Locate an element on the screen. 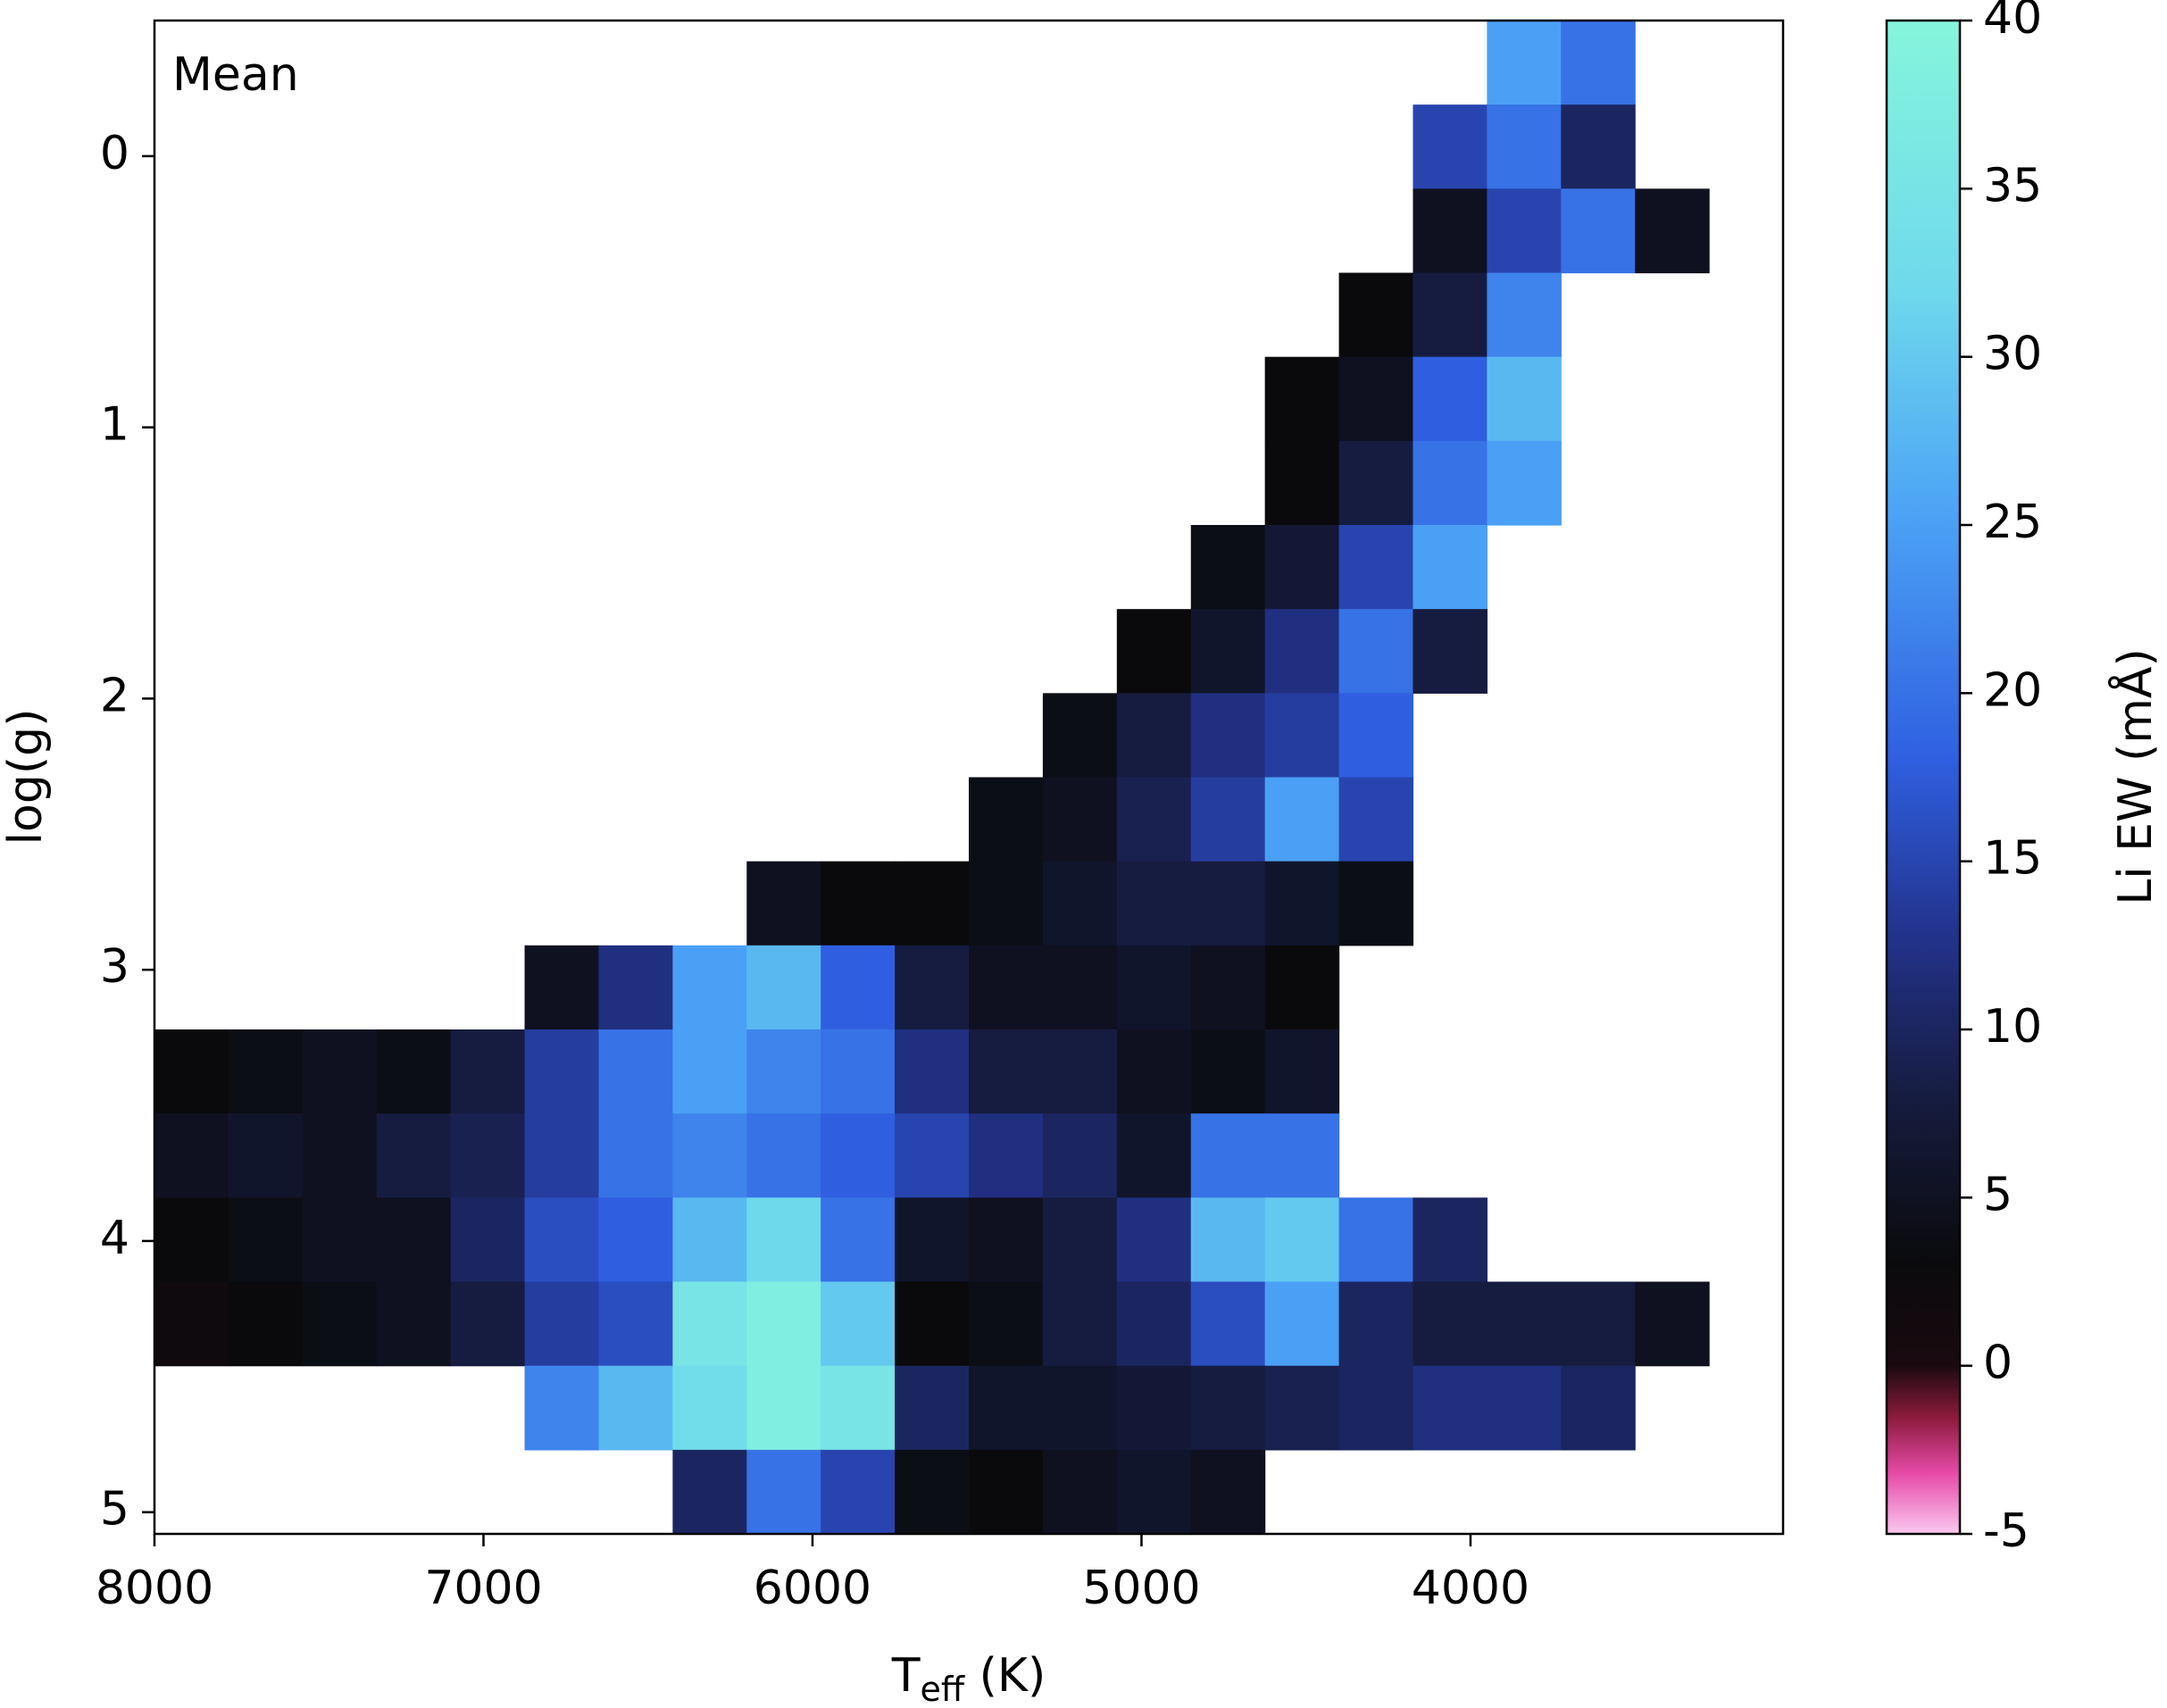 Image resolution: width=2167 pixels, height=1708 pixels. colorbar-tick-label: 35 is located at coordinates (2012, 185).